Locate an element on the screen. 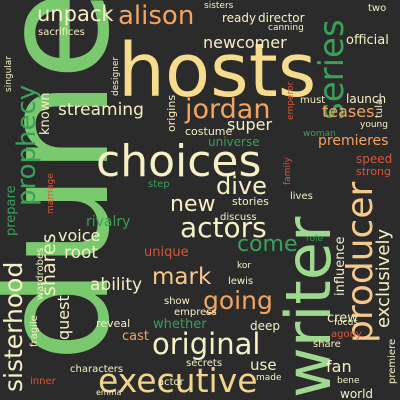 Image resolution: width=400 pixels, height=400 pixels. word-family: family is located at coordinates (288, 171).